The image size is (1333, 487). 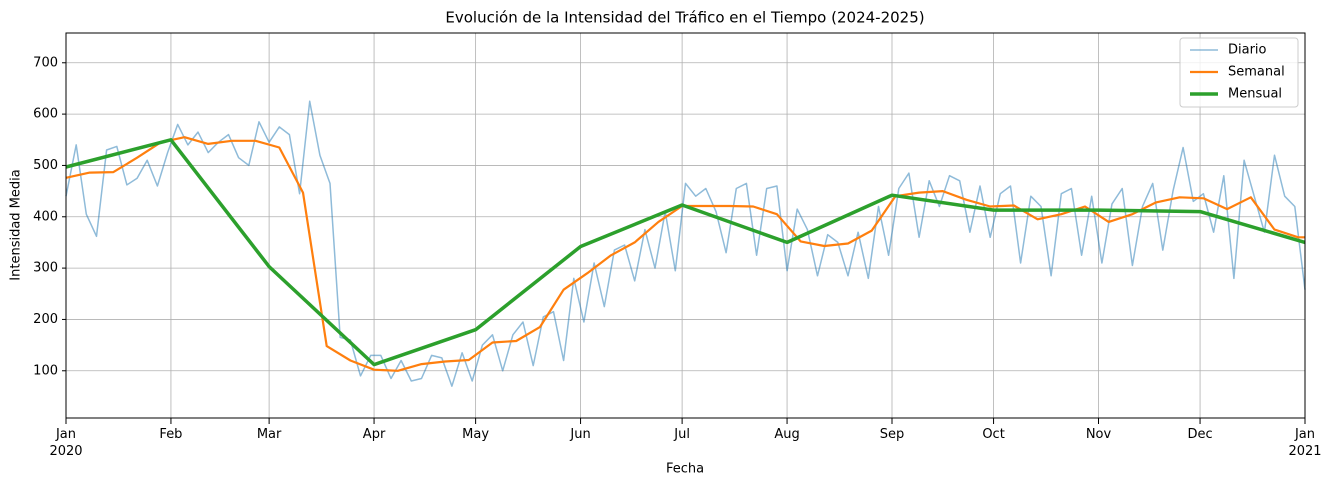 I want to click on x-tick-label: Sep, so click(x=892, y=434).